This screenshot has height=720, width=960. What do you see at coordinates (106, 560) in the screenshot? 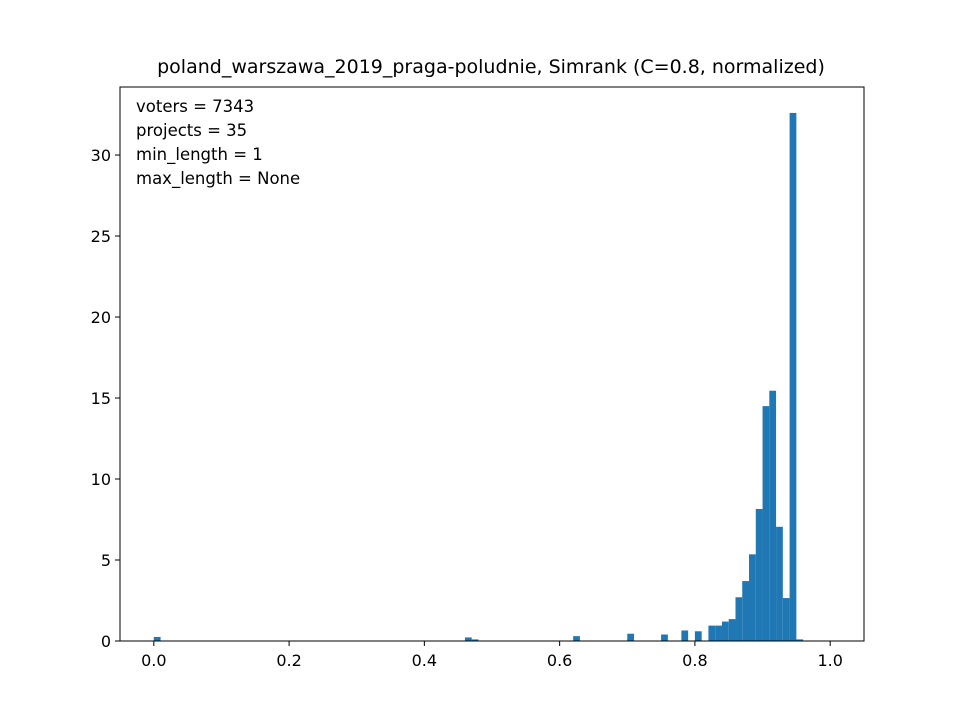
I see `y-tick-label: 5` at bounding box center [106, 560].